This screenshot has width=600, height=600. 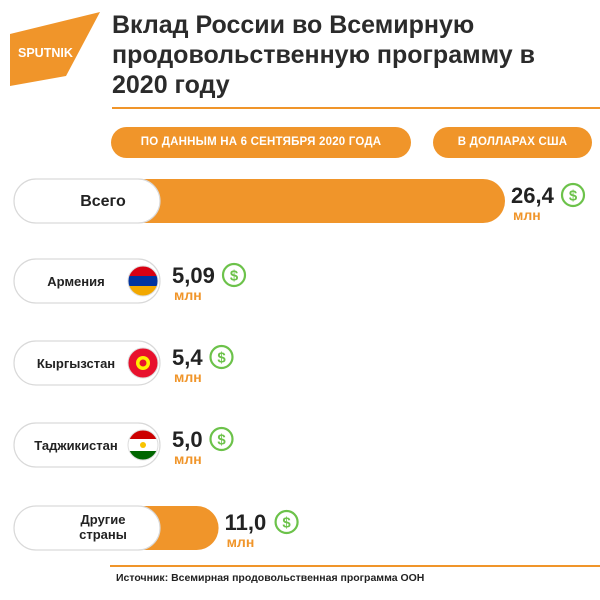 What do you see at coordinates (241, 542) in the screenshot?
I see `unit-label-4: млн` at bounding box center [241, 542].